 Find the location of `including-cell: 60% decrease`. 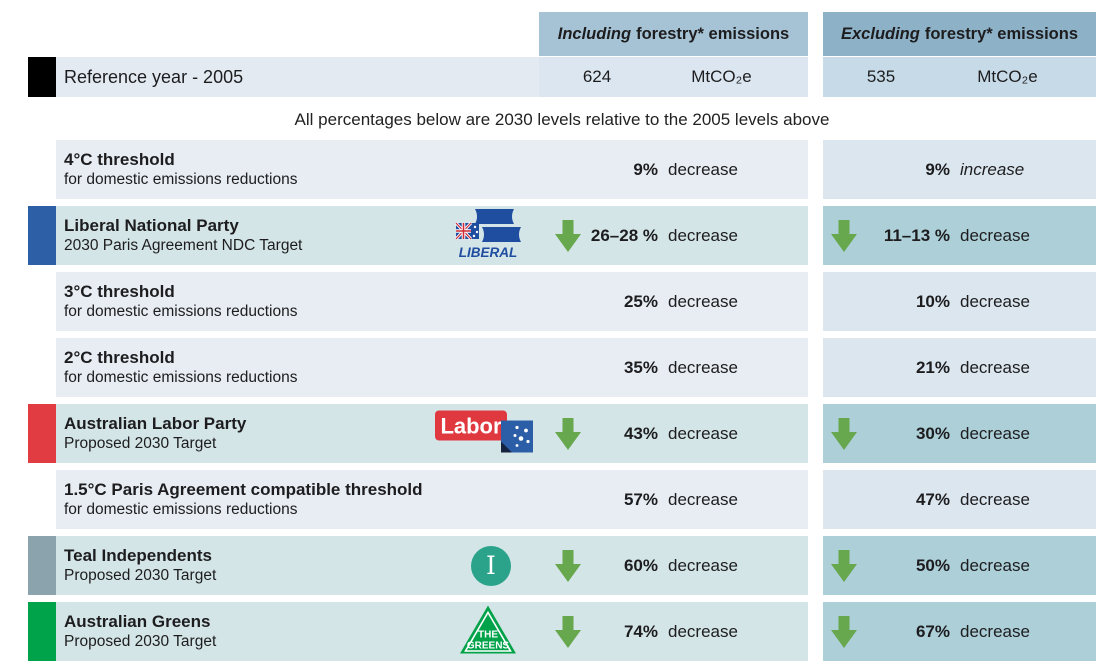

including-cell: 60% decrease is located at coordinates (673, 565).